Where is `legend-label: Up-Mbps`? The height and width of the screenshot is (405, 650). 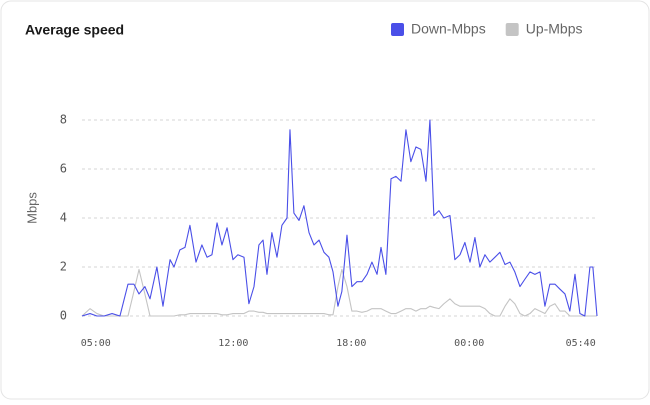
legend-label: Up-Mbps is located at coordinates (554, 29).